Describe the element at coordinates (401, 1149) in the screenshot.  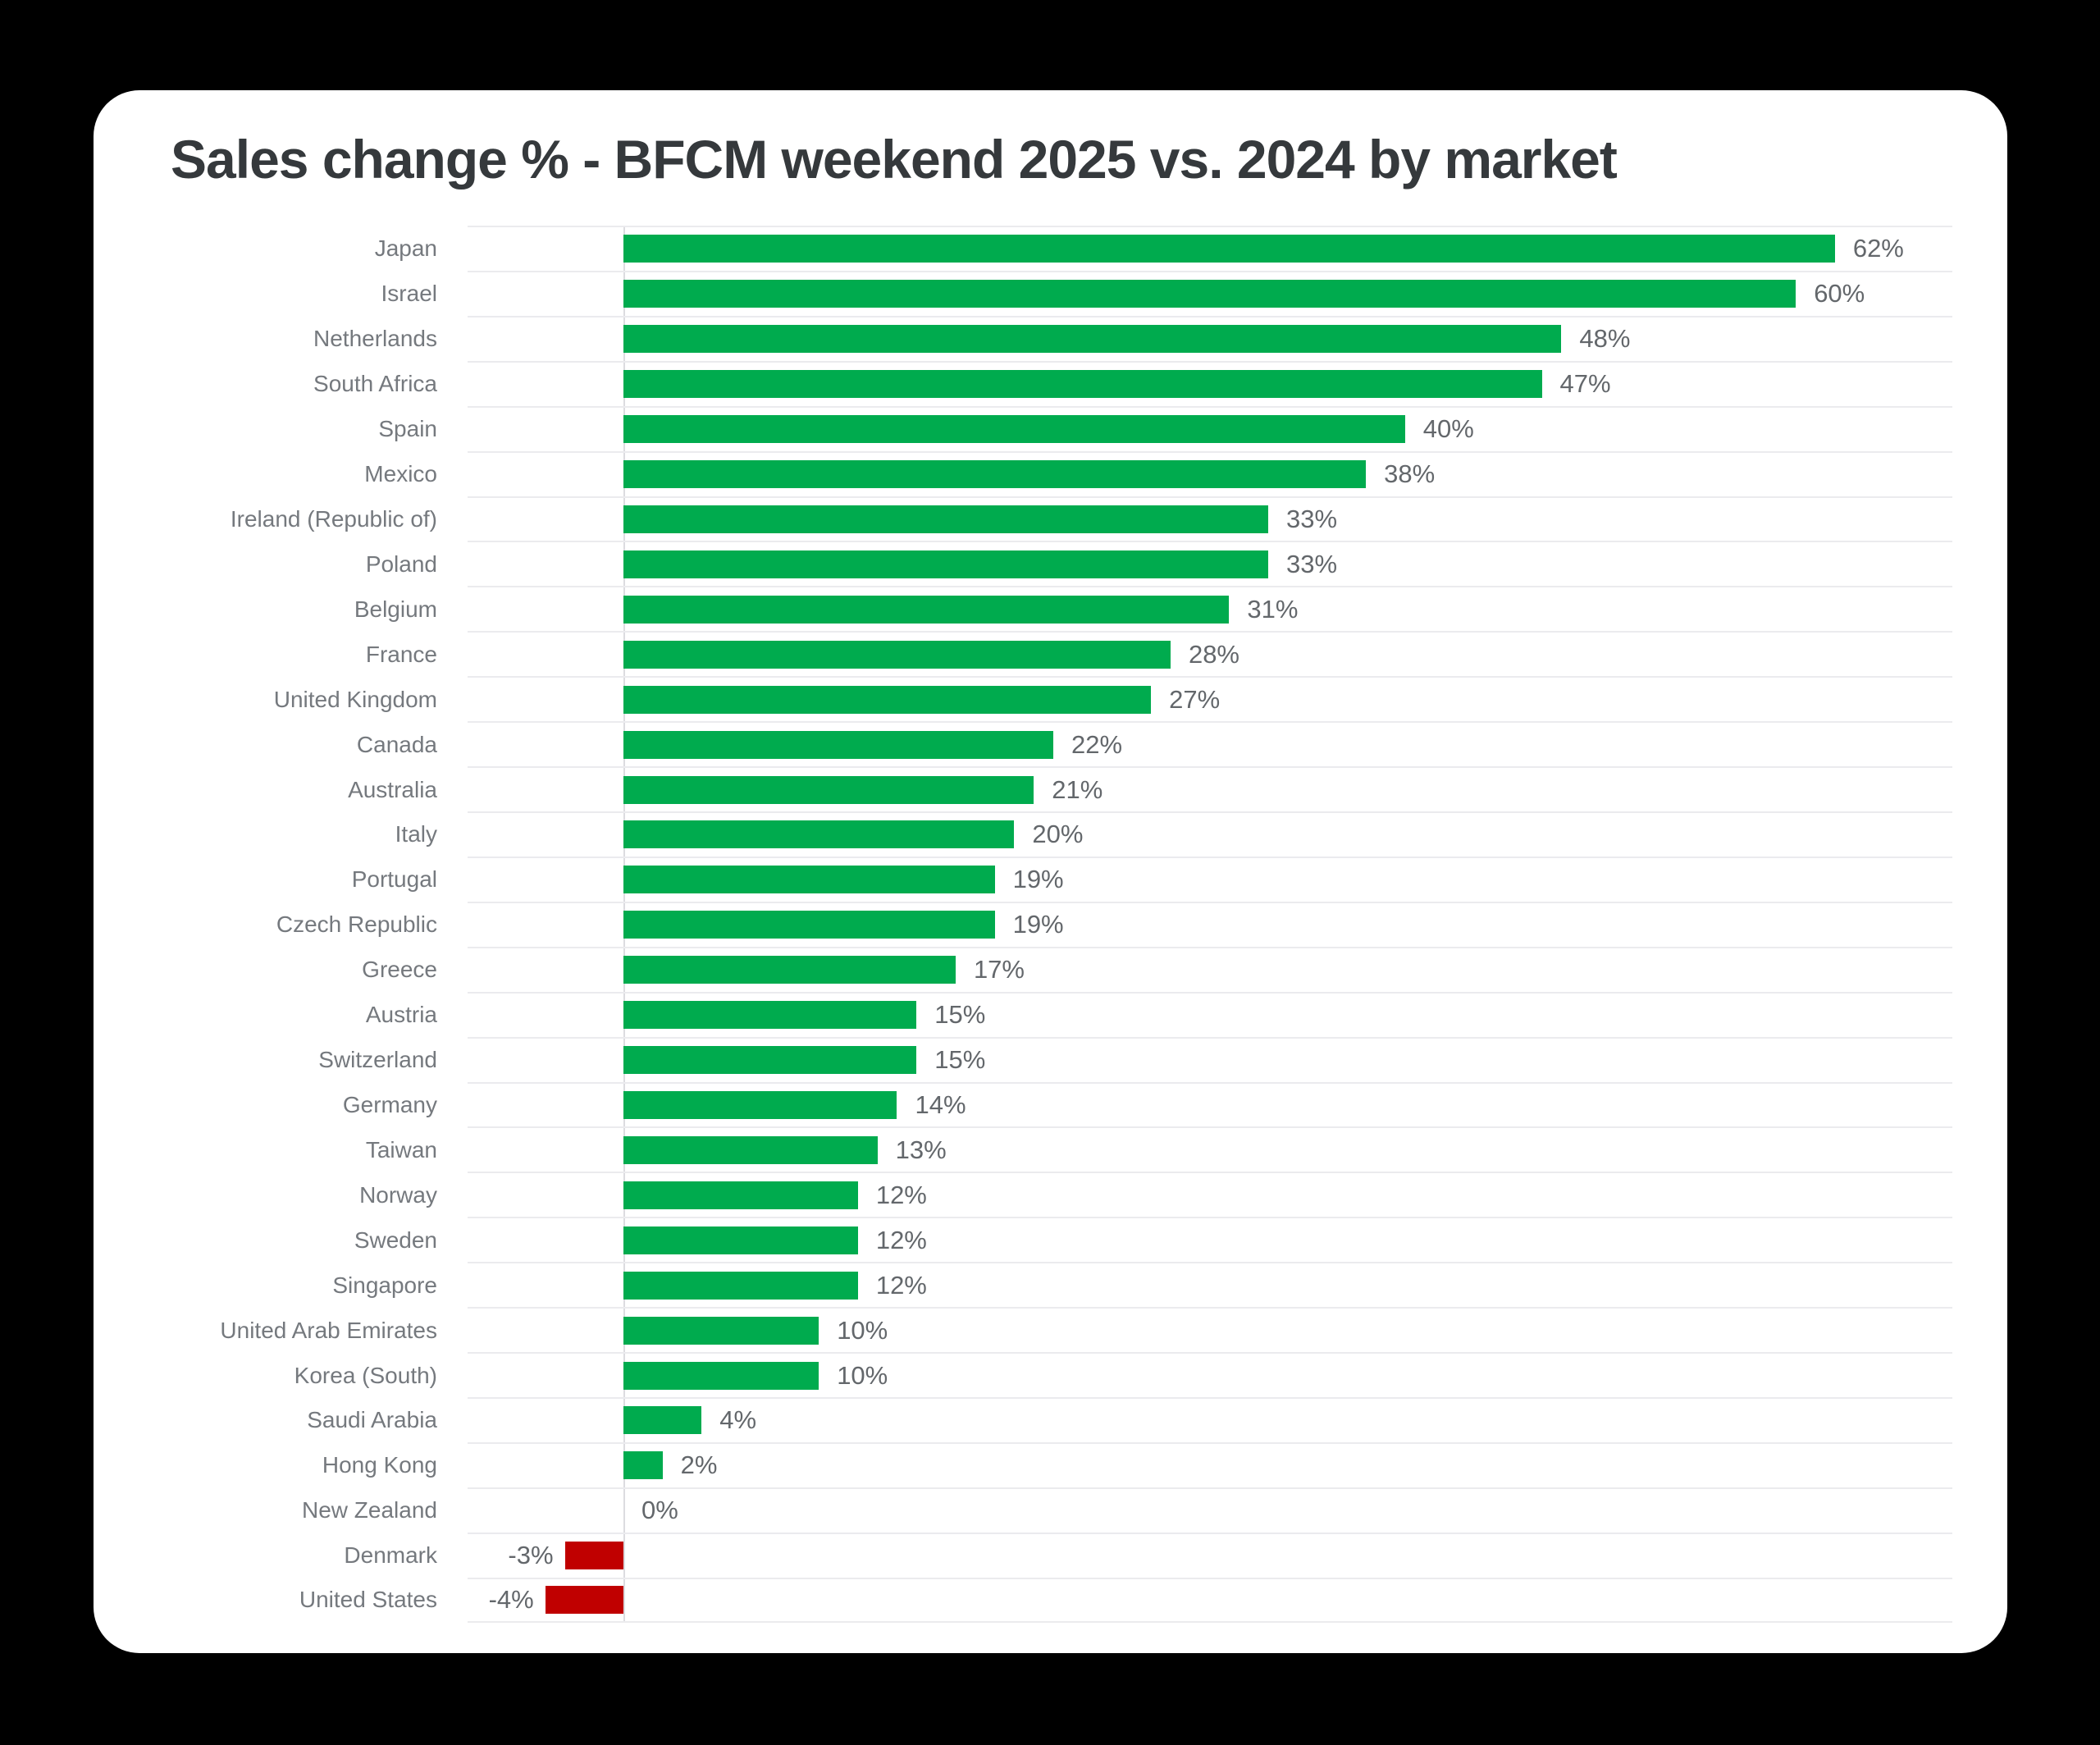
I see `category-label: Taiwan` at that location.